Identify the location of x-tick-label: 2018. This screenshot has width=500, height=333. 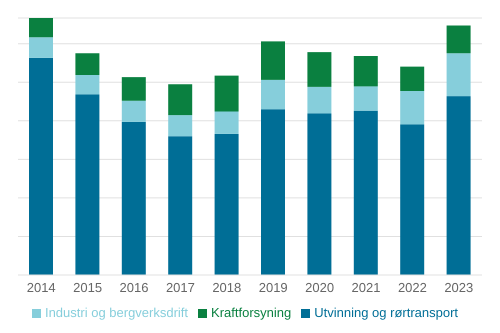
(227, 288).